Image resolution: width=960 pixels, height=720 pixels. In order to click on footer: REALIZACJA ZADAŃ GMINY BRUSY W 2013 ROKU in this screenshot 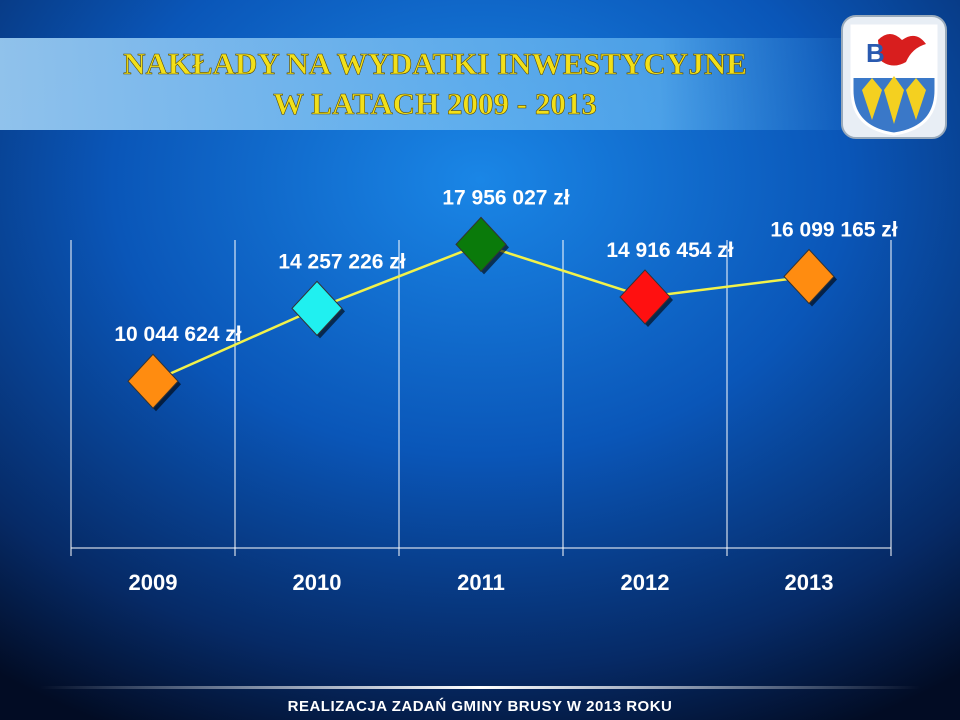, I will do `click(480, 706)`.